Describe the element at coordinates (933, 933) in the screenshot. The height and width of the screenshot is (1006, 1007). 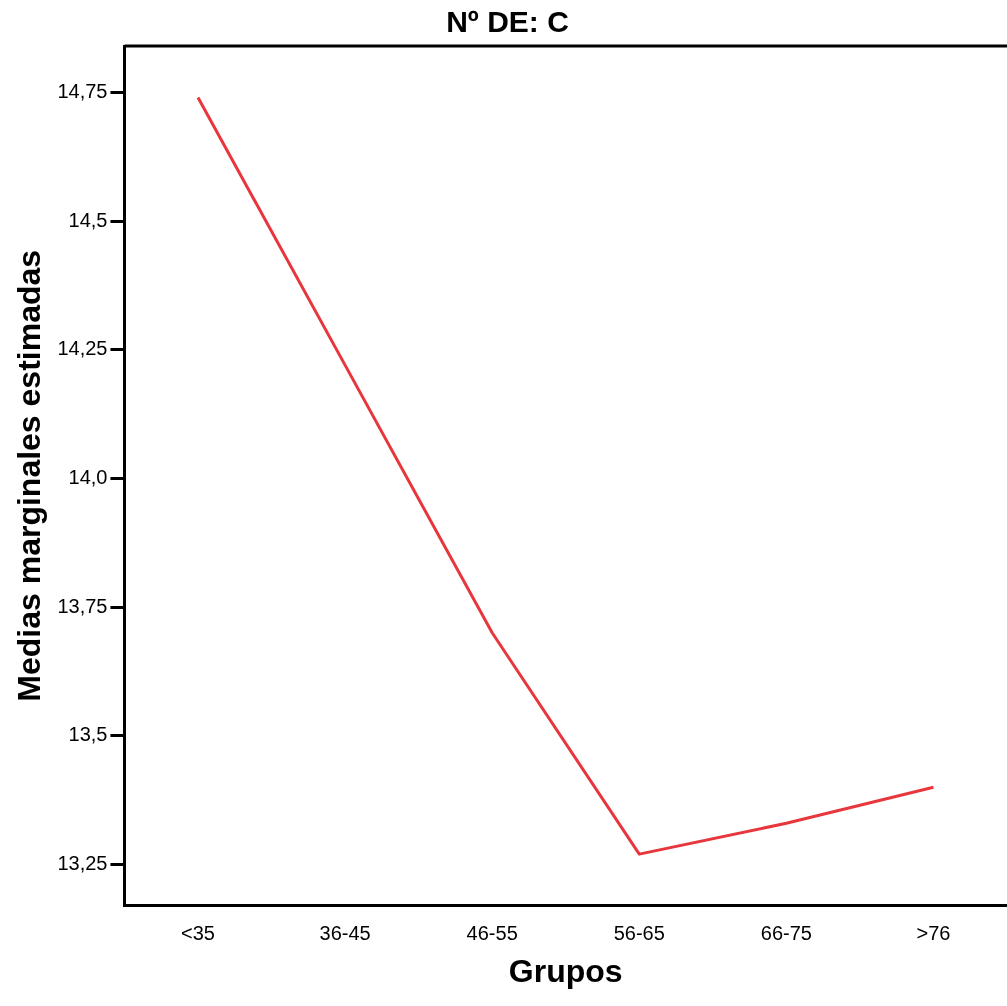
I see `x-tick-label: >76` at that location.